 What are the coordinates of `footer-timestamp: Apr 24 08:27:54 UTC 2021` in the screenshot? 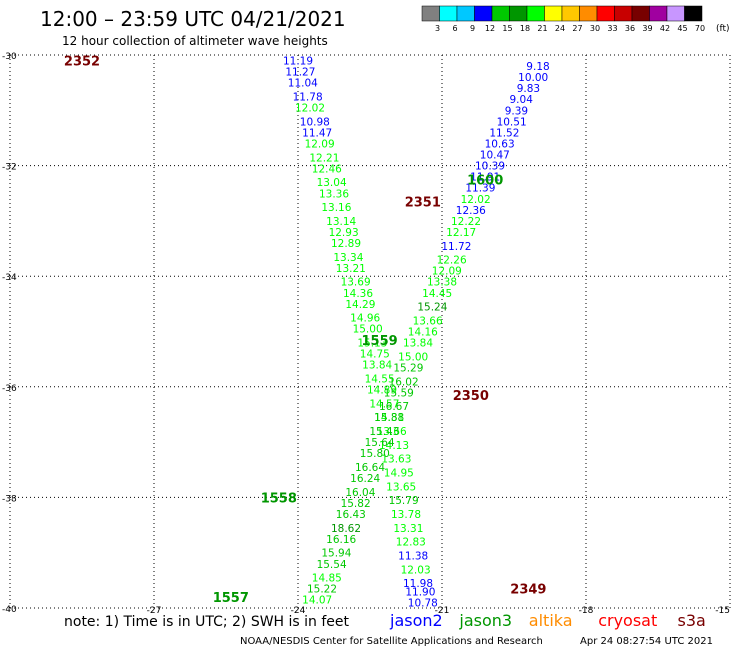 It's located at (646, 641).